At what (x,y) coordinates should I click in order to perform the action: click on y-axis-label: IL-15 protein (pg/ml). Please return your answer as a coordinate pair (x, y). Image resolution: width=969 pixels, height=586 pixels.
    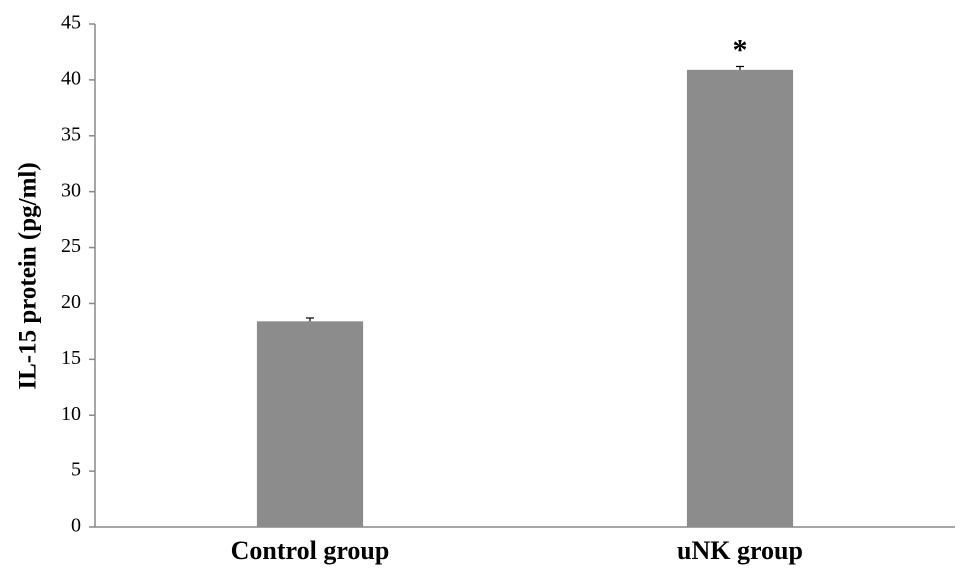
    Looking at the image, I should click on (28, 275).